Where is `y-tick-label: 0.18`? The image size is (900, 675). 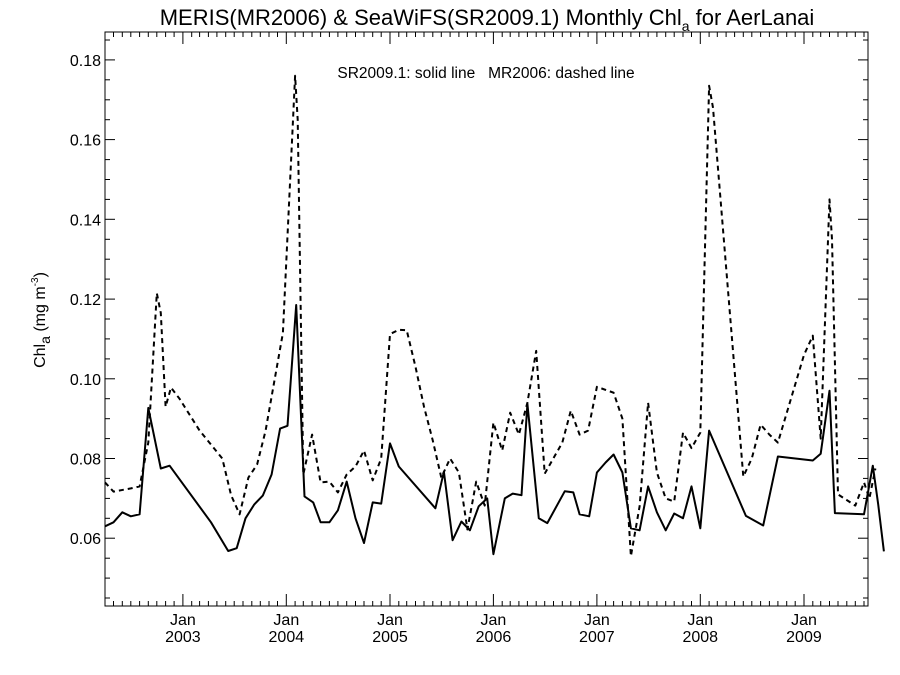
y-tick-label: 0.18 is located at coordinates (85, 61).